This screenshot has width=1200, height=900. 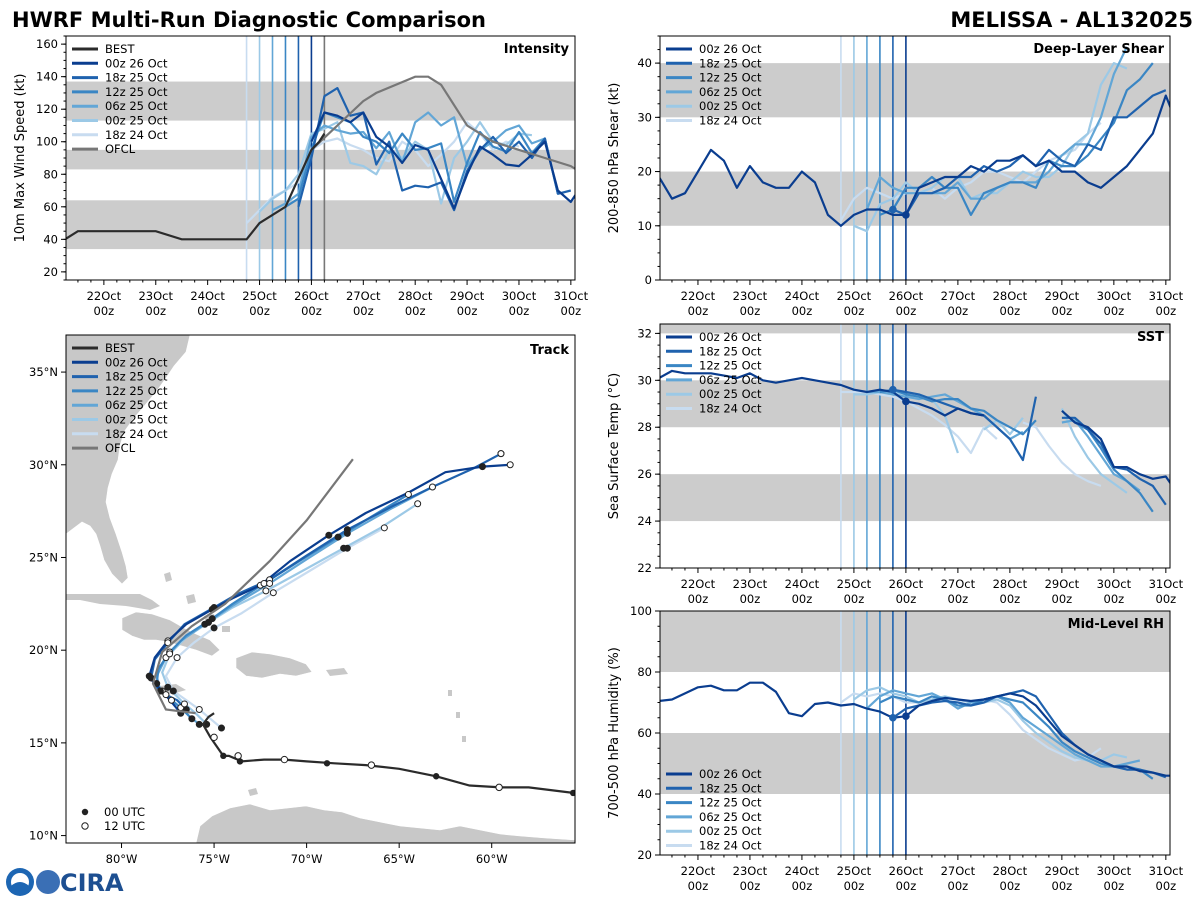 I want to click on y-tick-label: 120, so click(x=47, y=109).